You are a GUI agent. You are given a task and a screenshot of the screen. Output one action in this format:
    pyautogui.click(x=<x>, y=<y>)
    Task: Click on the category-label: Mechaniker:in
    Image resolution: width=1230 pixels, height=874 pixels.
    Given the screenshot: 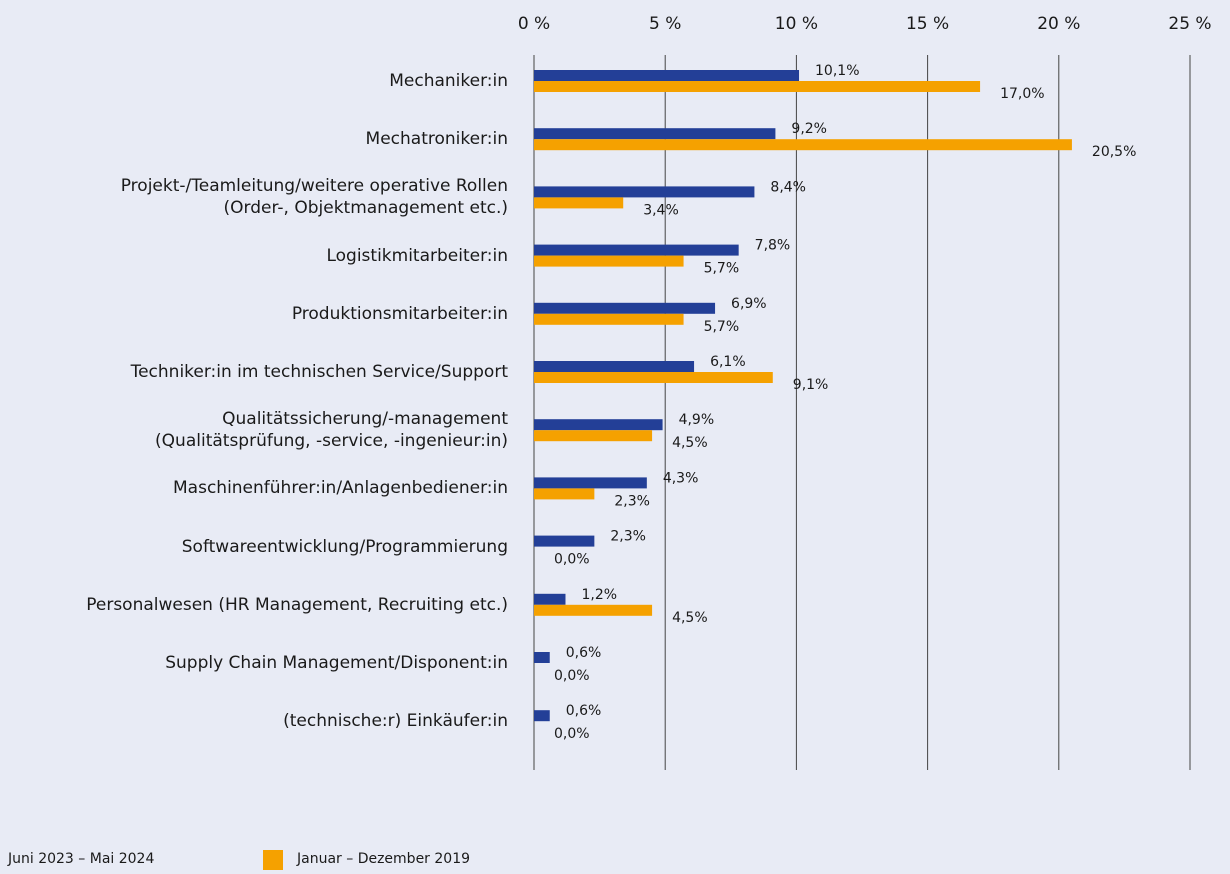 What is the action you would take?
    pyautogui.click(x=448, y=81)
    